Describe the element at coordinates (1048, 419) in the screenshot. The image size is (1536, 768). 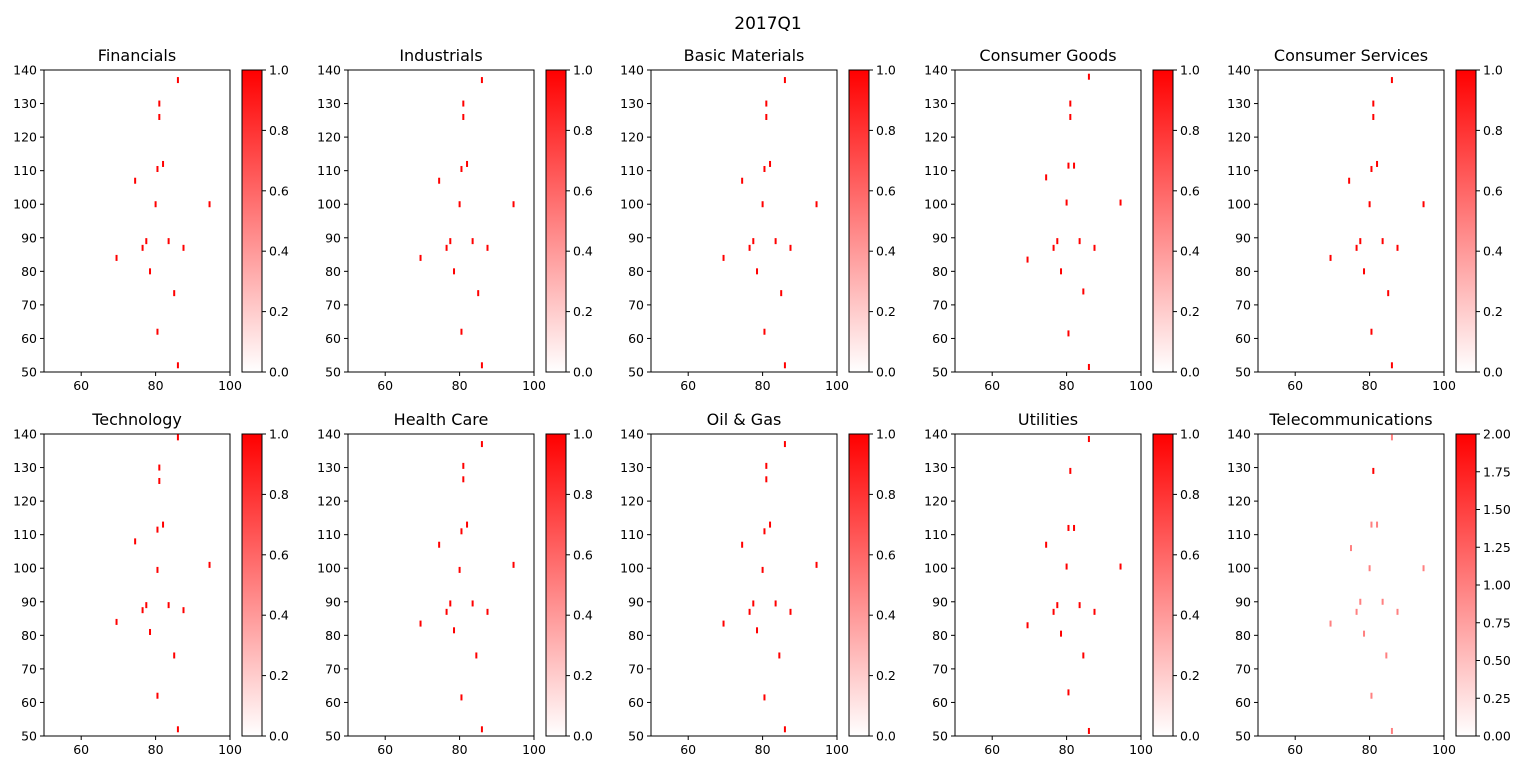
I see `subplot-title: Utilities` at that location.